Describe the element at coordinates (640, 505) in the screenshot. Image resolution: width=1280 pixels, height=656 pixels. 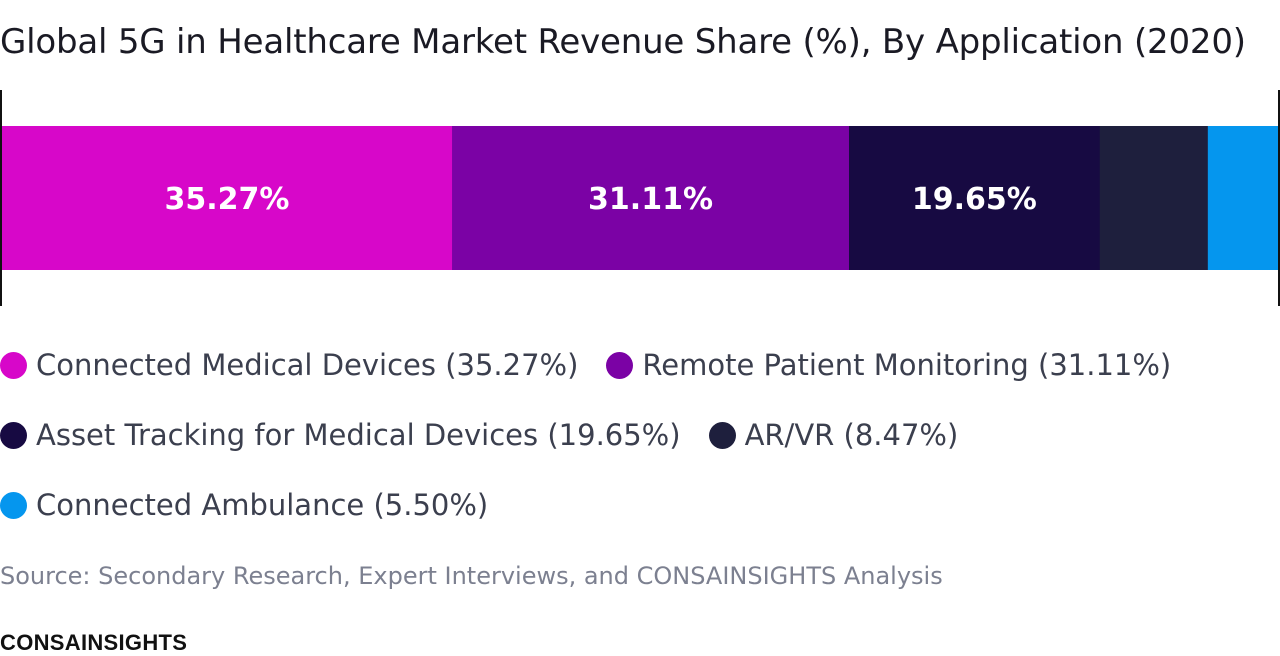
I see `legend-row: Connected Ambulance (5.50%)` at that location.